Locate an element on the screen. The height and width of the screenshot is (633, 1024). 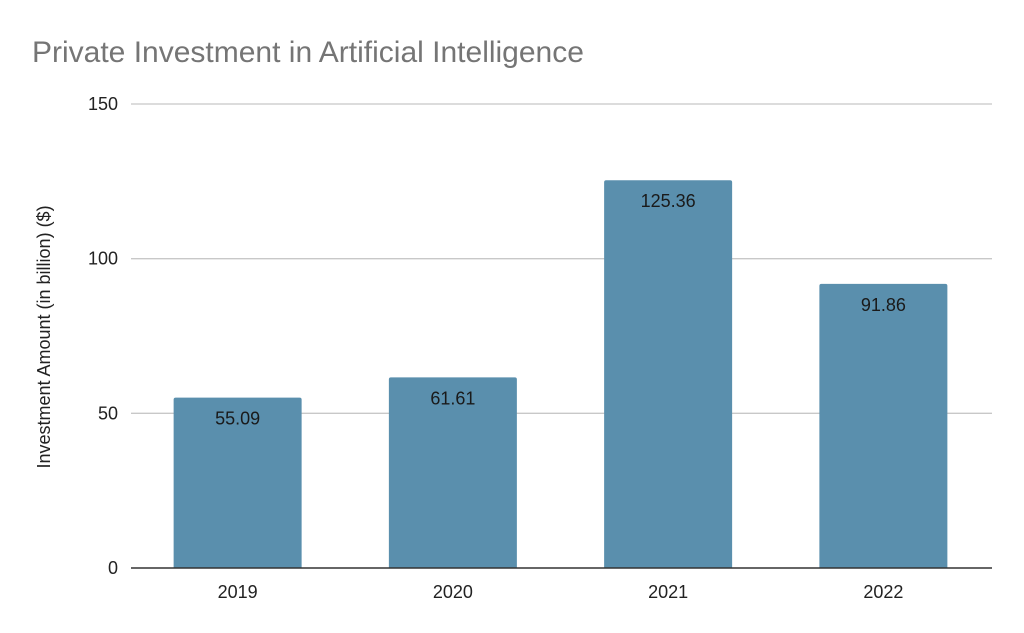
bar-value-label: 55.09 is located at coordinates (237, 419).